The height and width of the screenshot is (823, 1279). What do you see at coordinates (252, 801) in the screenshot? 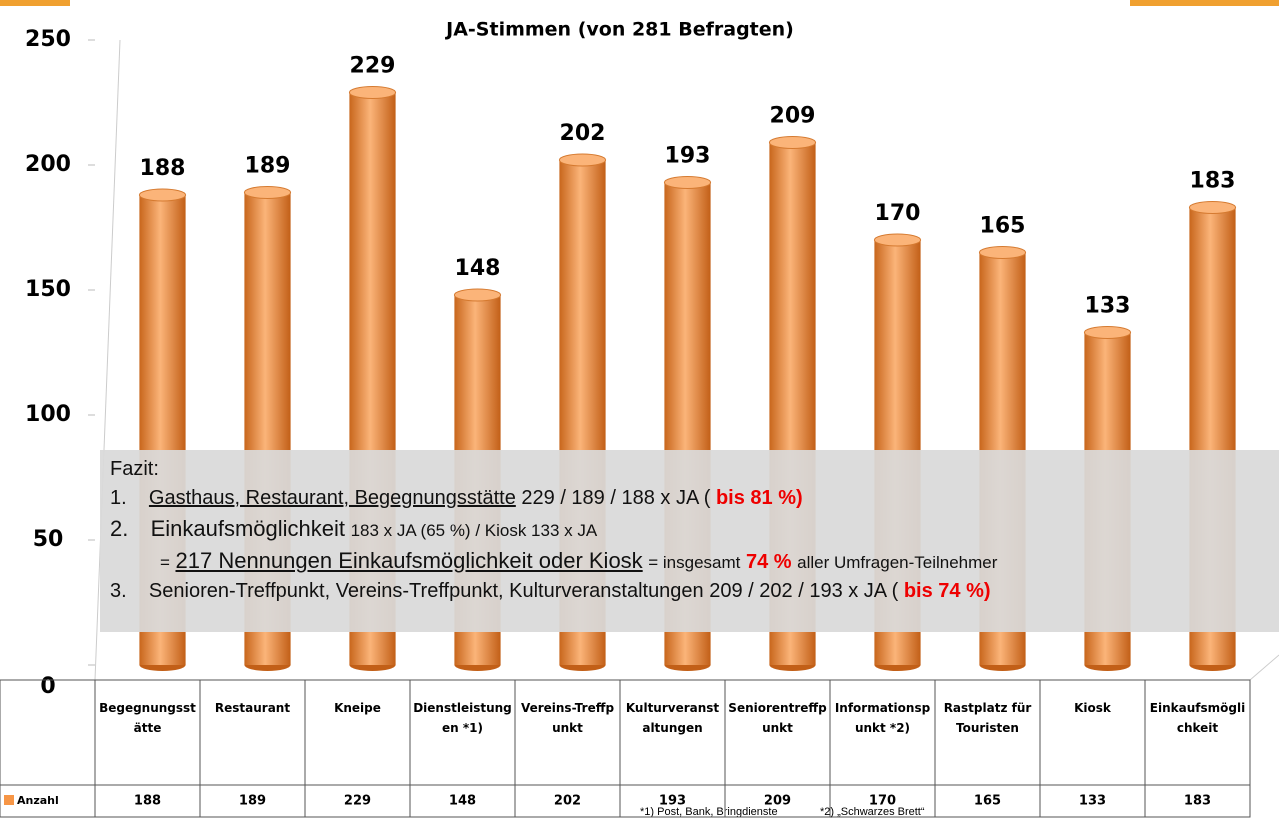
I see `table-value: 189` at bounding box center [252, 801].